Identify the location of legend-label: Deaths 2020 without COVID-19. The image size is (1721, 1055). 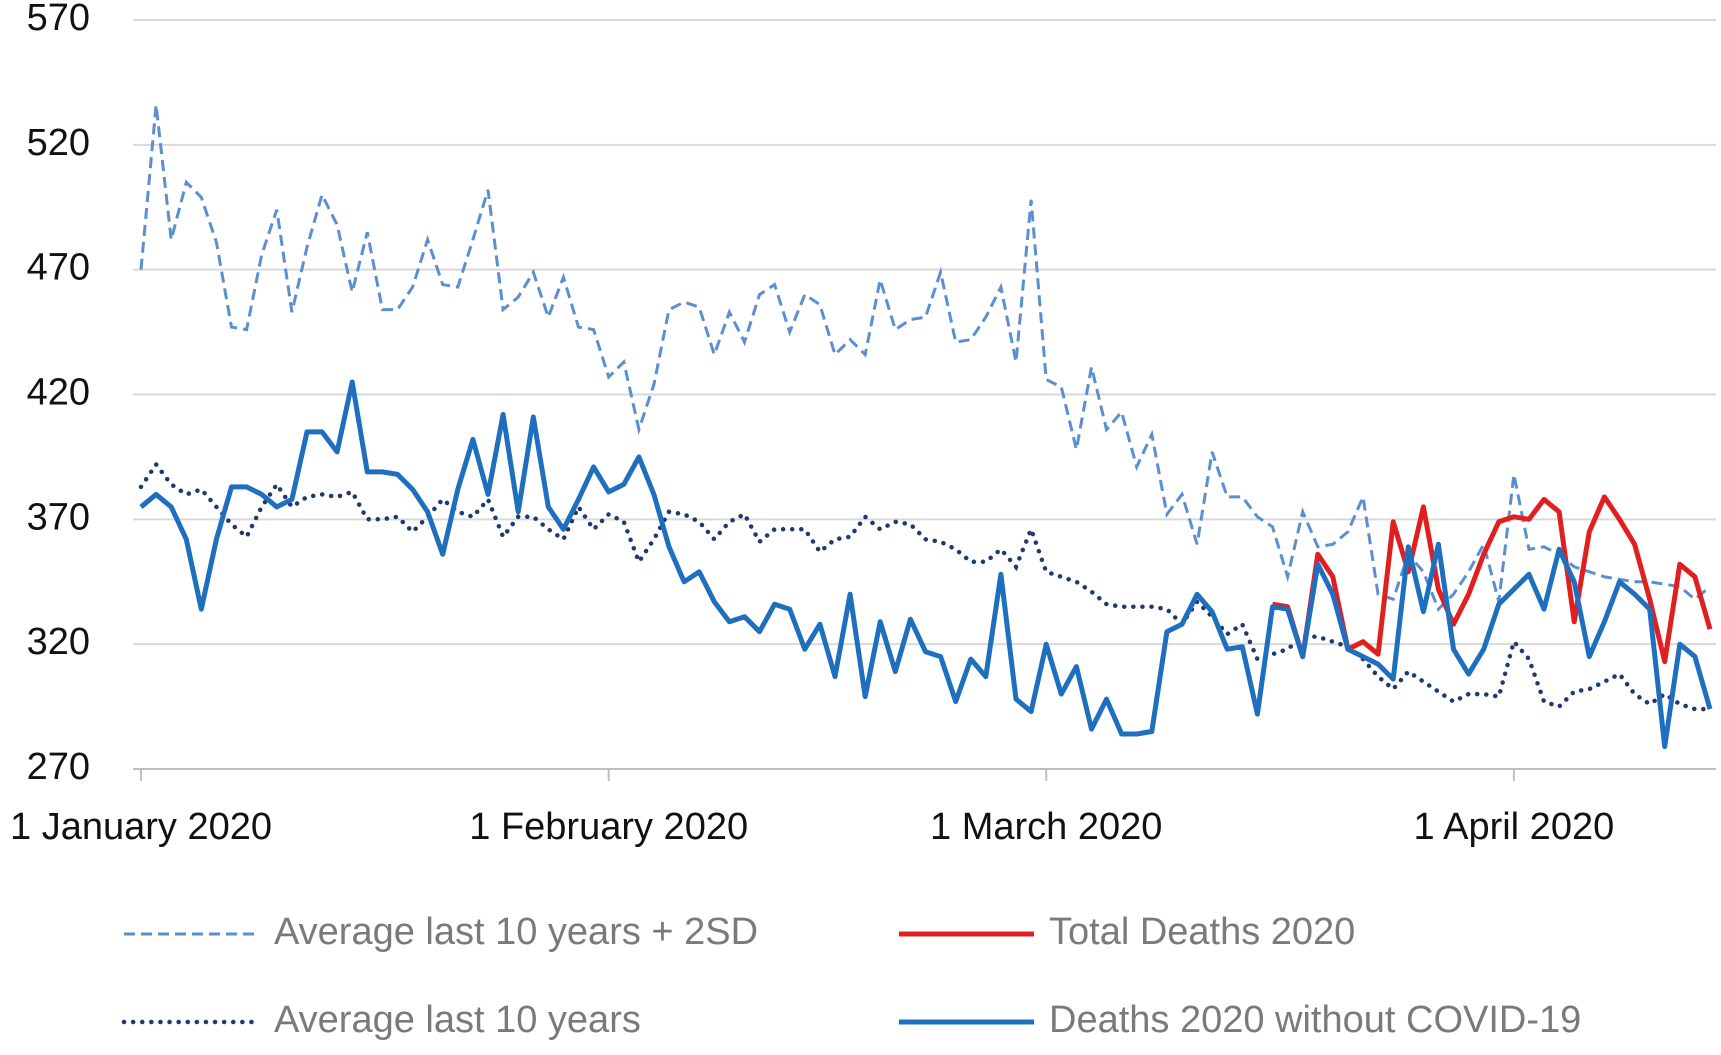
(1315, 1020).